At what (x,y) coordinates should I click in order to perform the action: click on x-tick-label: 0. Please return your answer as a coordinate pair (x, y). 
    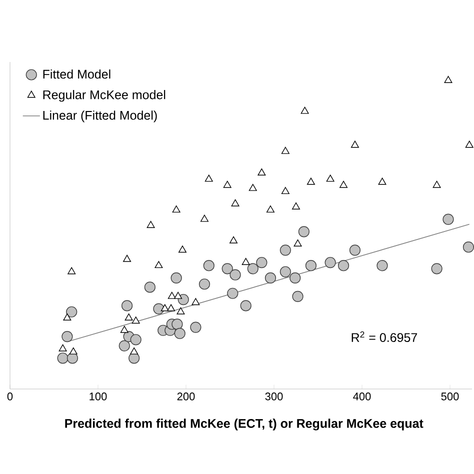
    Looking at the image, I should click on (10, 396).